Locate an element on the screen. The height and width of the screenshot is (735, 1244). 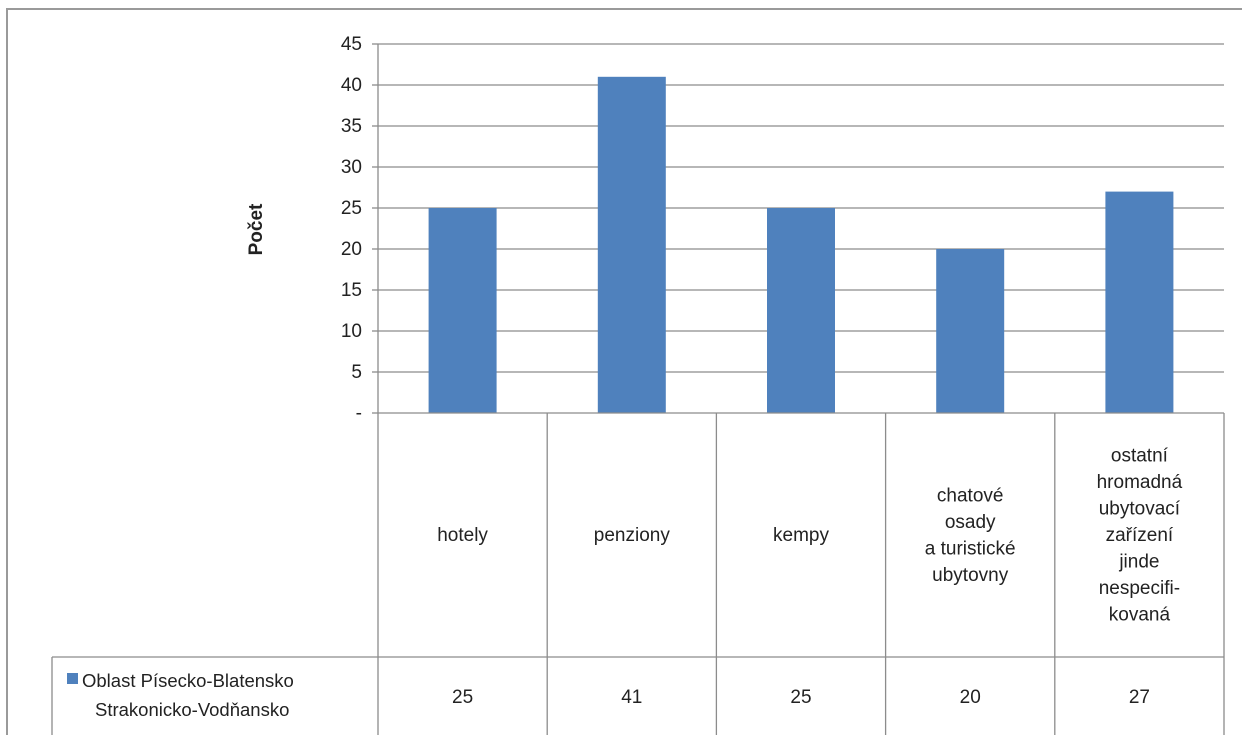
category-label: zařízení is located at coordinates (1140, 535).